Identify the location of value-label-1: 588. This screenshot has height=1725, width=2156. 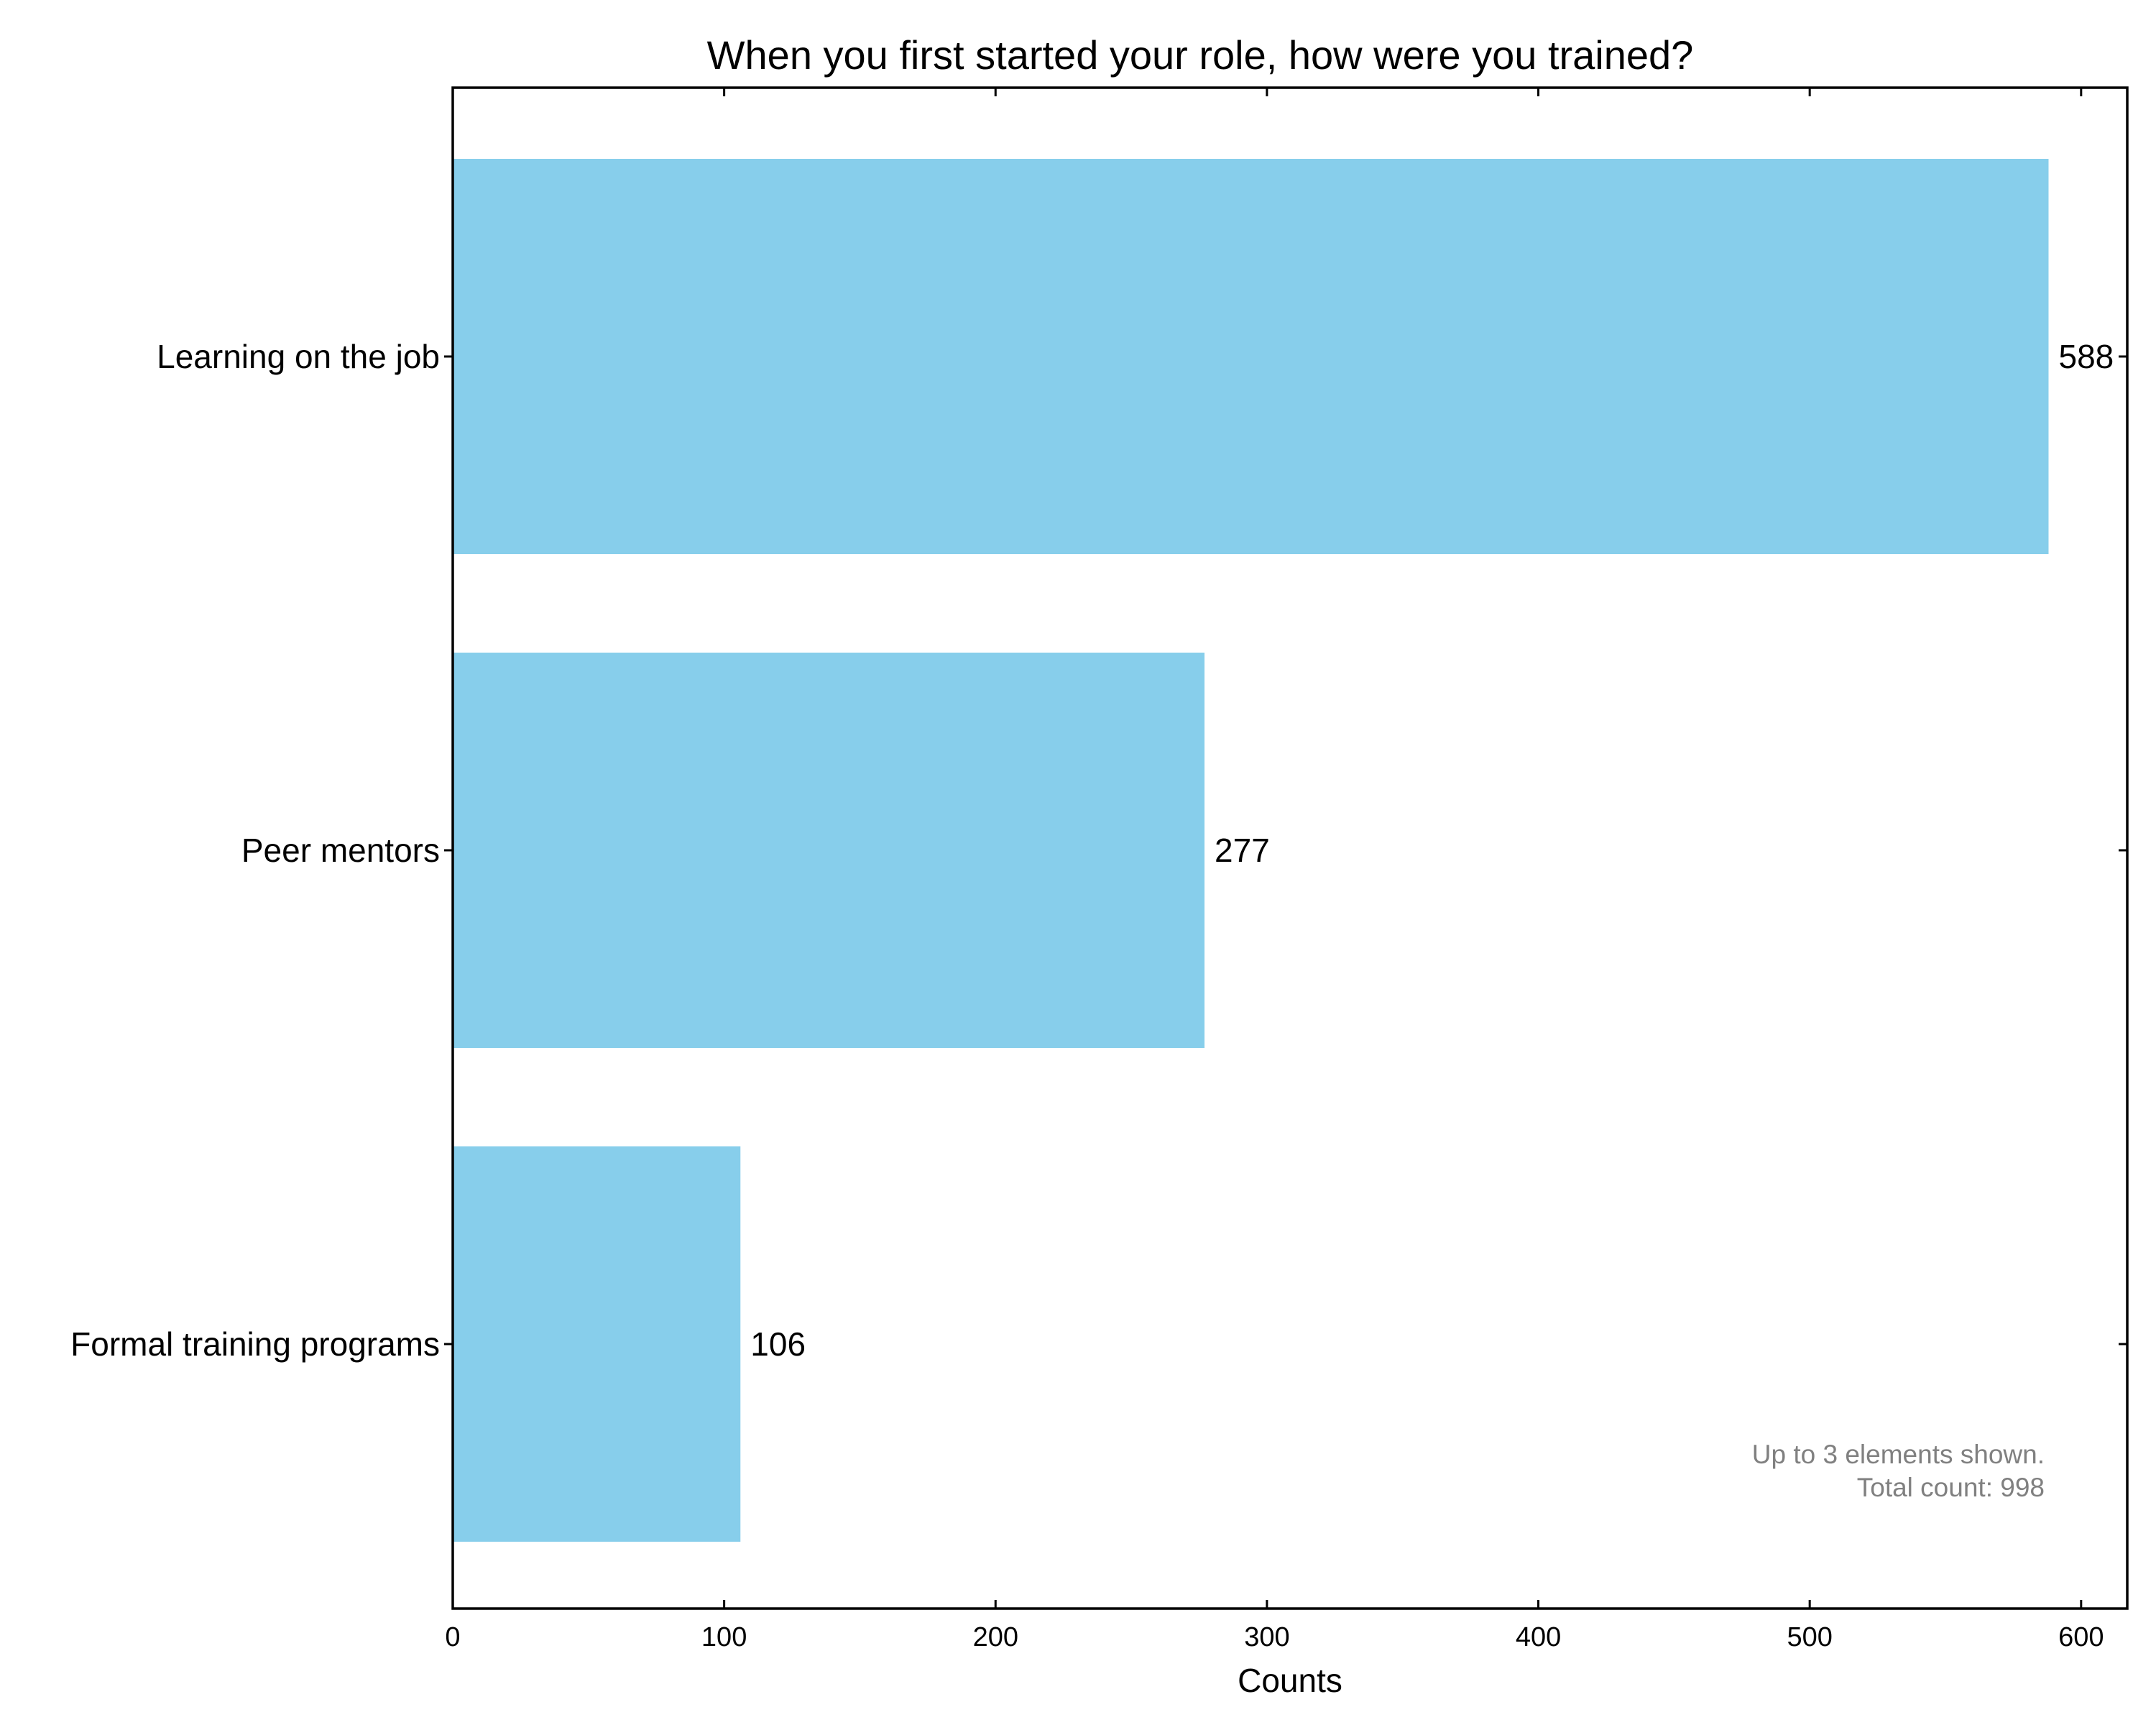
(2086, 356).